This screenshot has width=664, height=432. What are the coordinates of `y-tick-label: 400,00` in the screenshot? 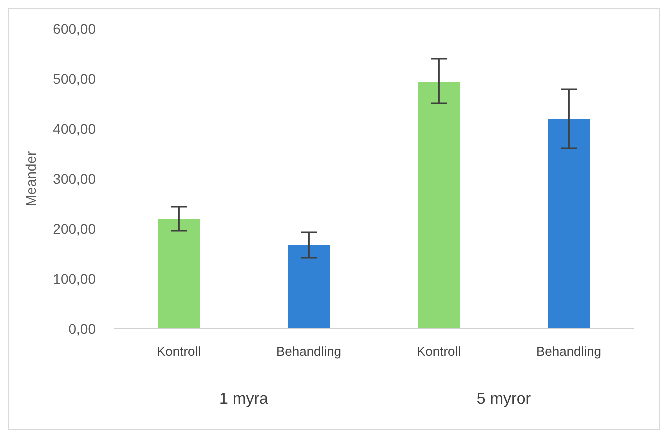 It's located at (74, 128).